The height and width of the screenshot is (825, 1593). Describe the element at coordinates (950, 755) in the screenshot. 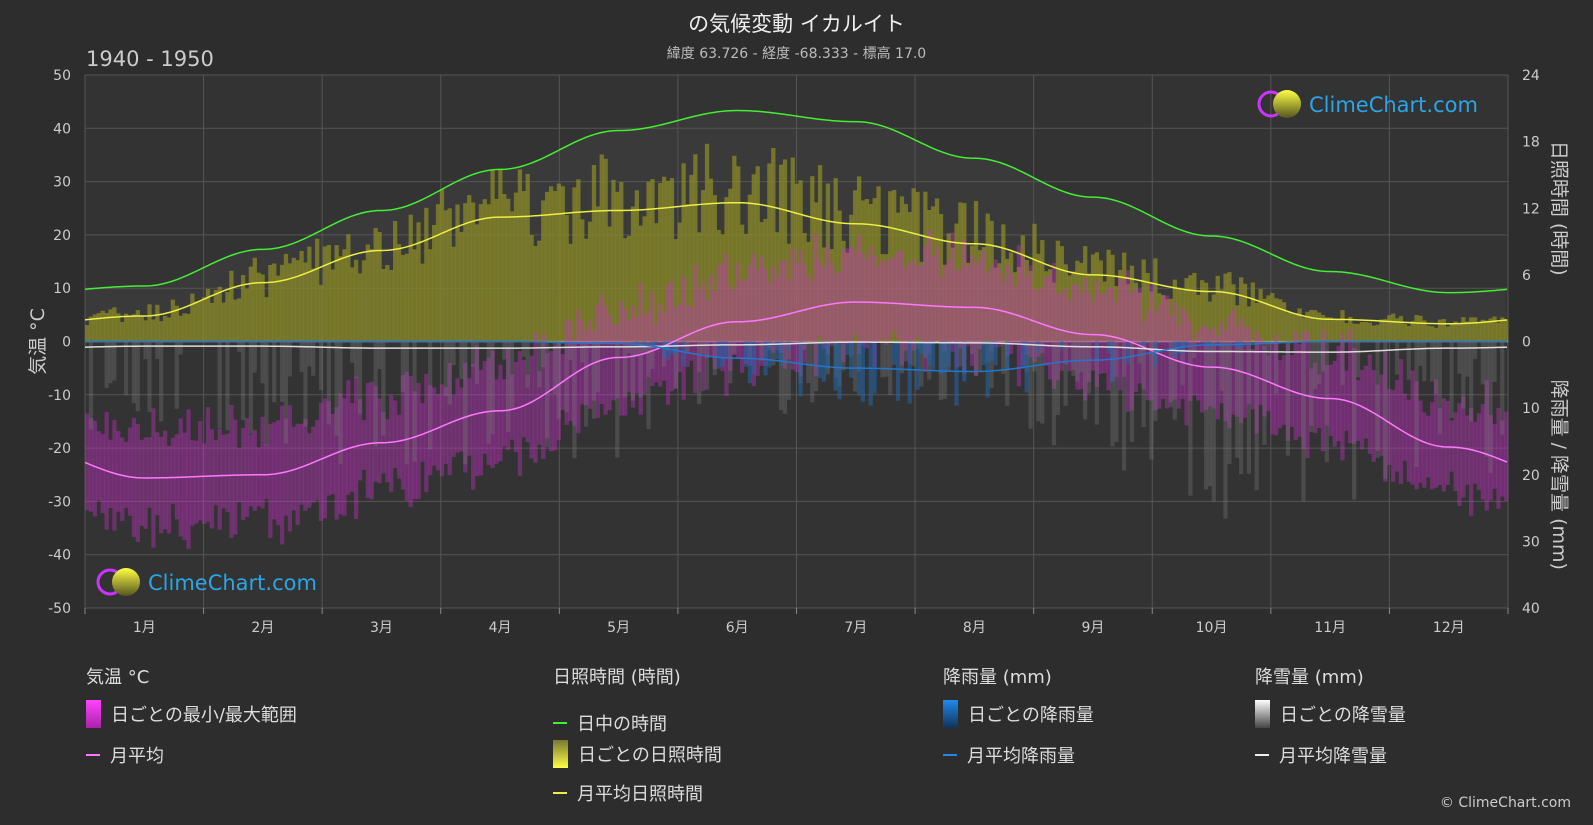

I see `legend-rain-avg-swatch` at that location.